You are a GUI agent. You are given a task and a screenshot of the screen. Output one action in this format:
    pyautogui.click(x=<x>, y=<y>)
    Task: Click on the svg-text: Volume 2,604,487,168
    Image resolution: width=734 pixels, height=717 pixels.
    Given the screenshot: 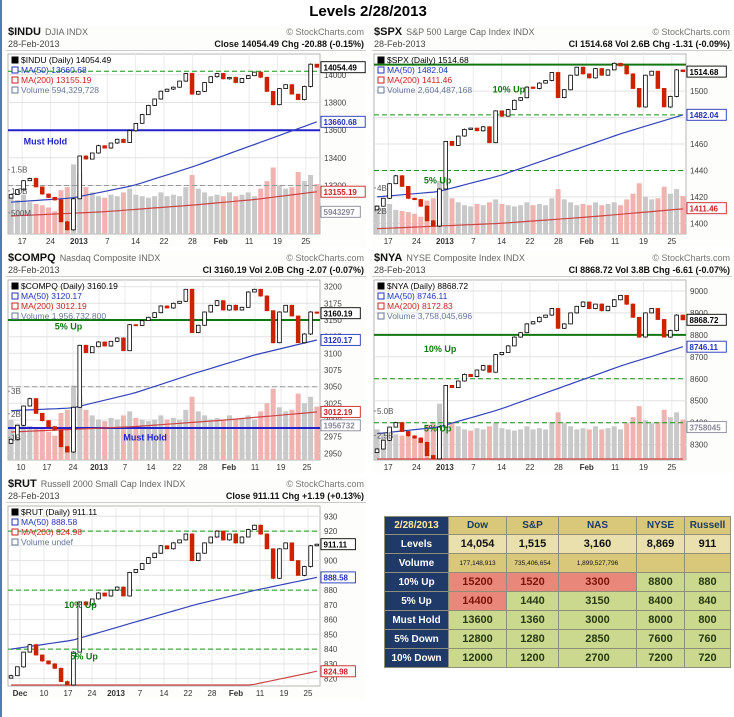 What is the action you would take?
    pyautogui.click(x=429, y=90)
    